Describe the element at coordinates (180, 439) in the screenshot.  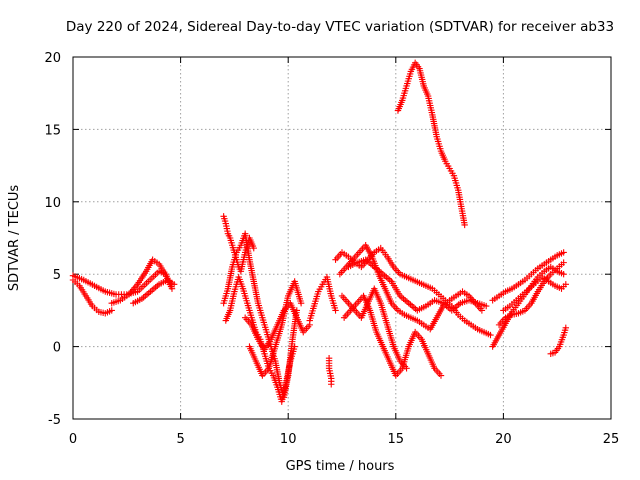
I see `x-tick-label: 5` at that location.